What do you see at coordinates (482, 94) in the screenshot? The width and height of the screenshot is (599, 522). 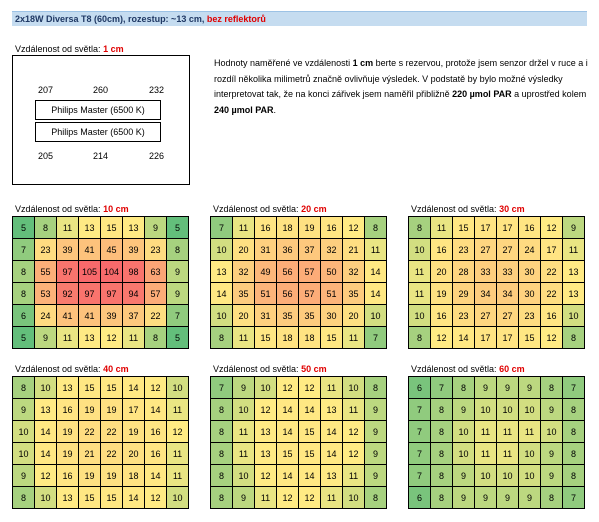 I see `paragraph-segment: 220 µmol PAR` at bounding box center [482, 94].